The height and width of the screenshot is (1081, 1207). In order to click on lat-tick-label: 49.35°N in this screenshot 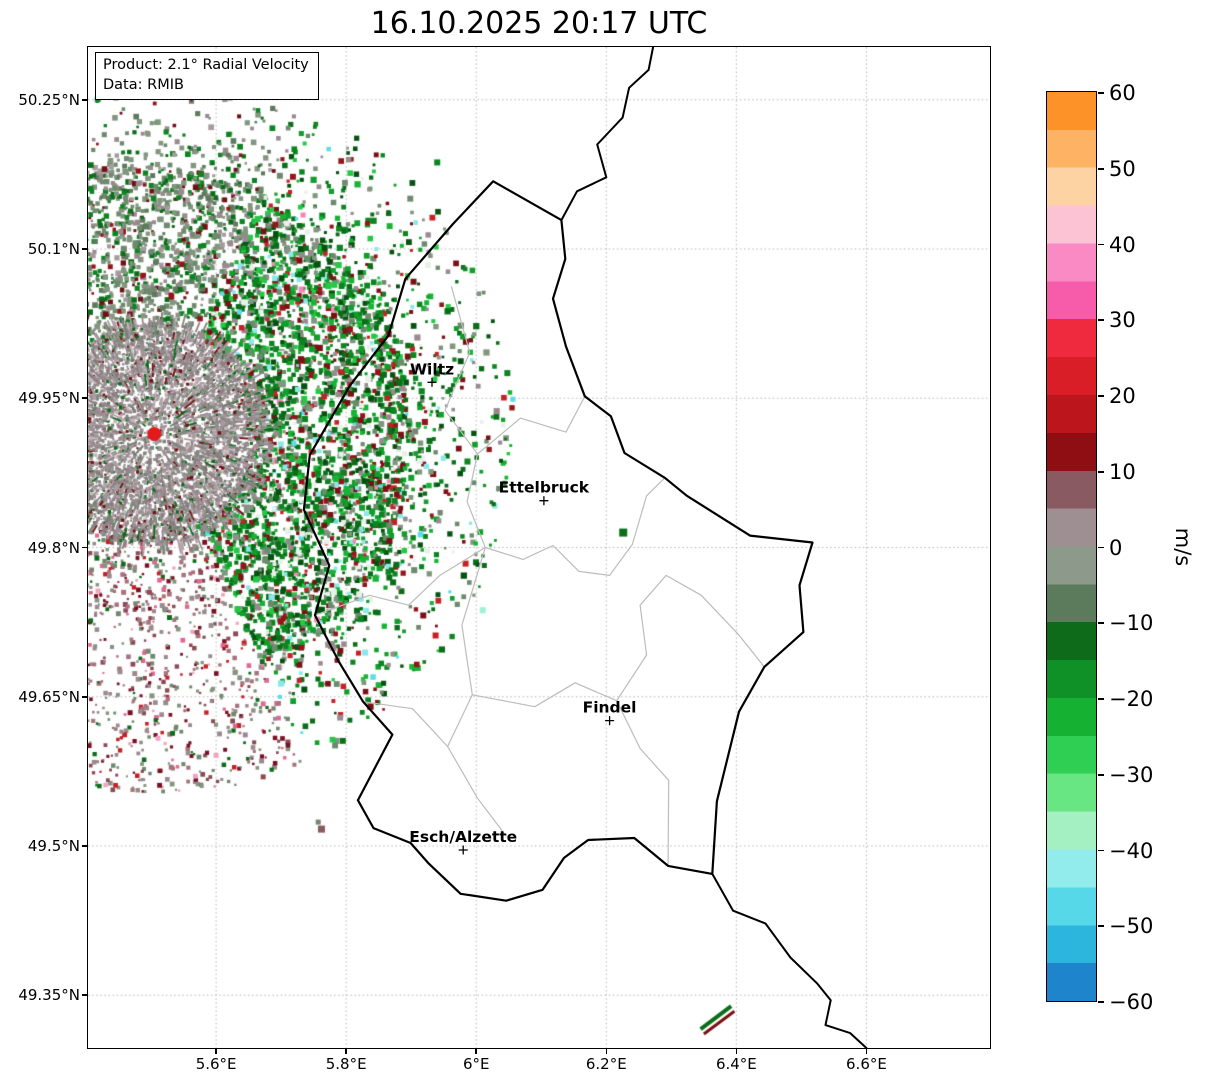, I will do `click(49, 995)`.